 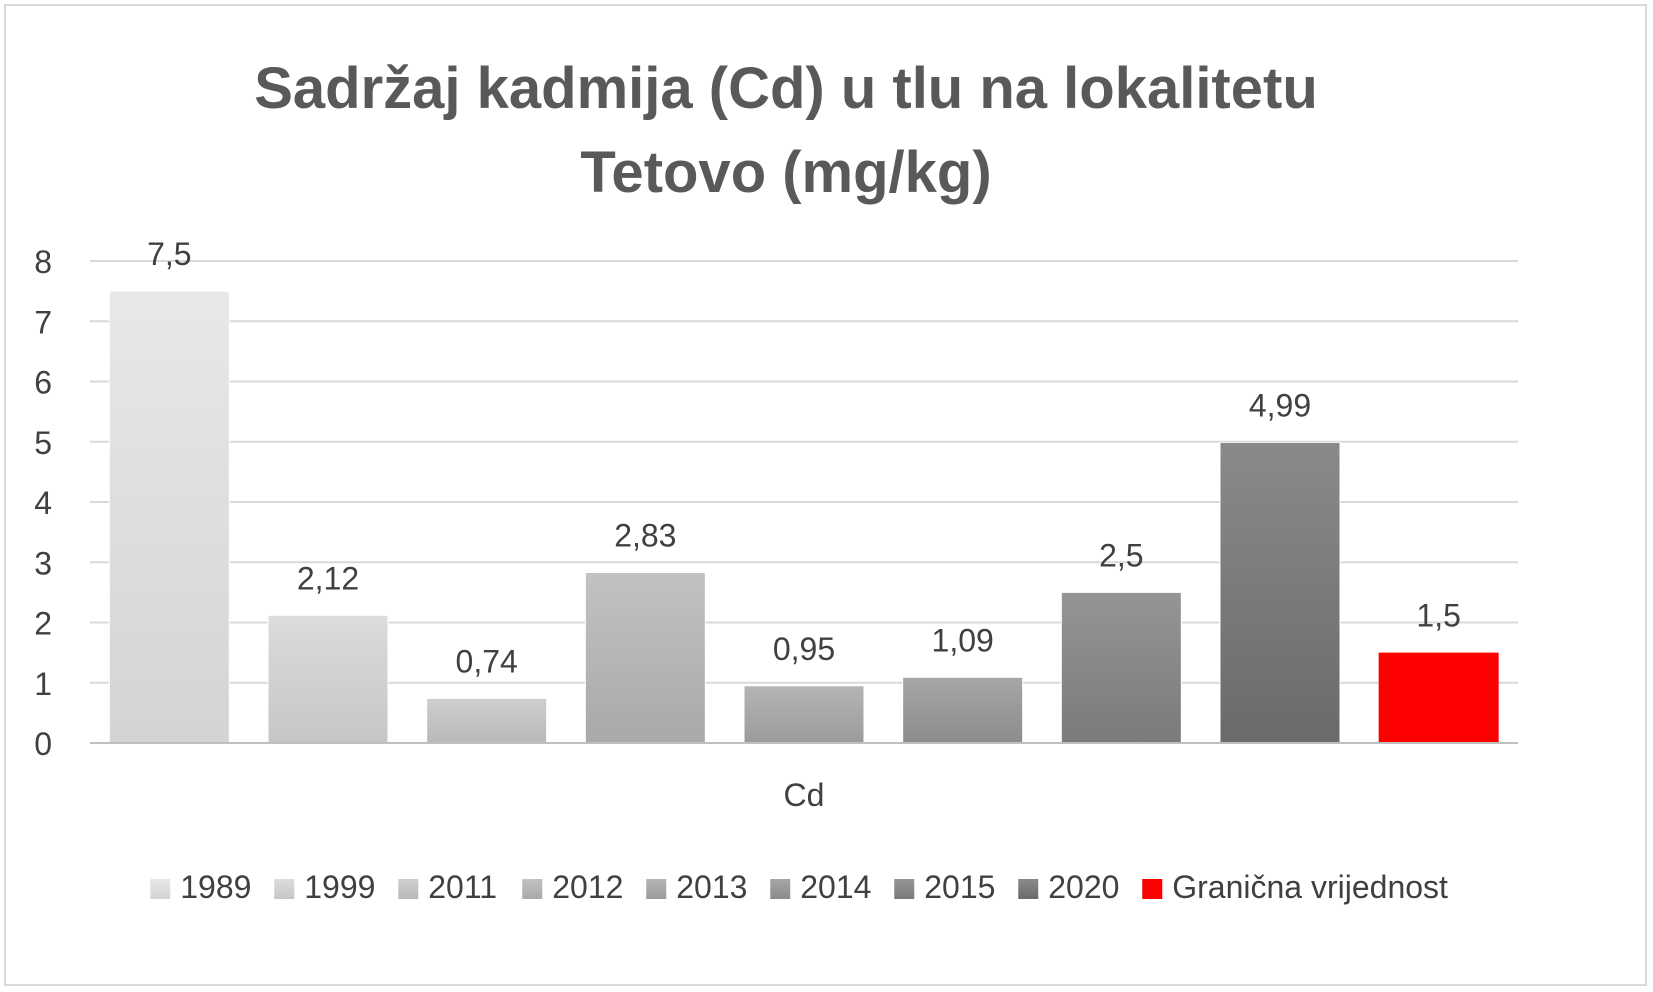 What do you see at coordinates (215, 887) in the screenshot?
I see `legend-label: 1989` at bounding box center [215, 887].